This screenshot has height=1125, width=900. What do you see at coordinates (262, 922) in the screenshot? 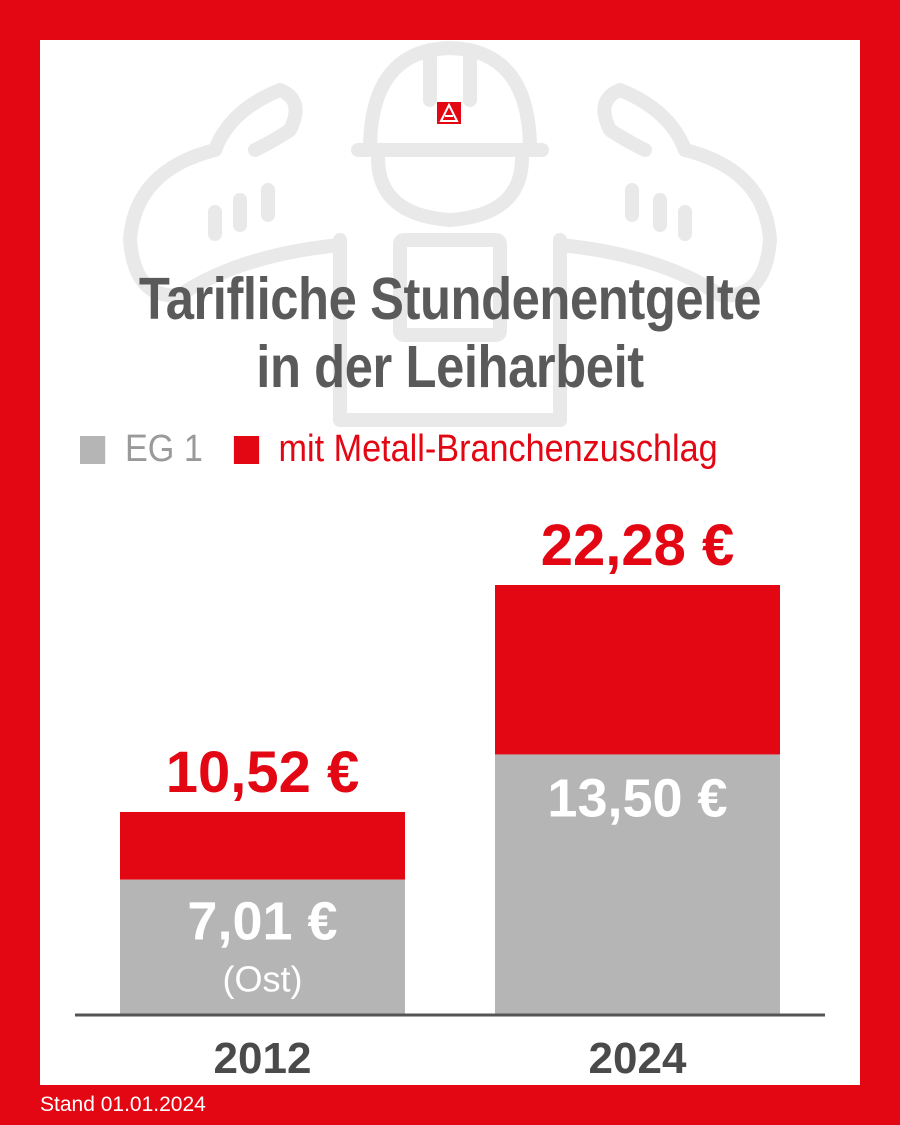
I see `eg1-label-2012: 7,01 €` at bounding box center [262, 922].